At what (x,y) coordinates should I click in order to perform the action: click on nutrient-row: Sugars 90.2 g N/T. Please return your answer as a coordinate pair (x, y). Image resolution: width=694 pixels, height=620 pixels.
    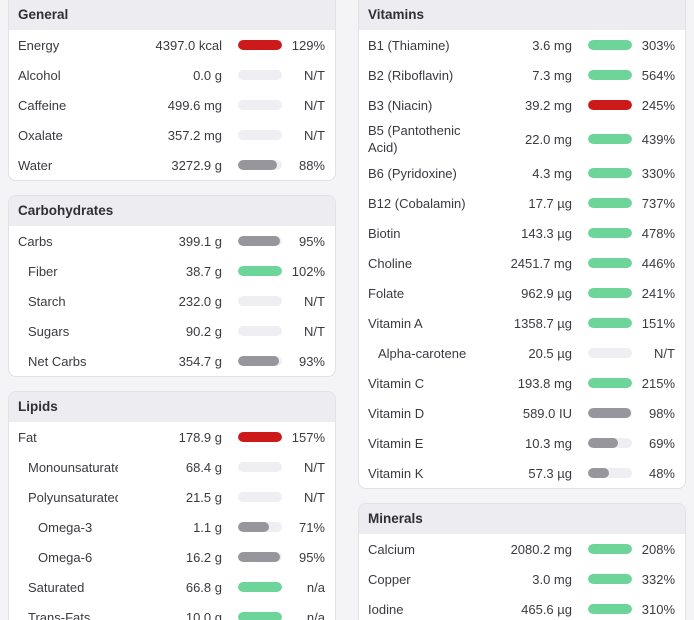
    Looking at the image, I should click on (172, 331).